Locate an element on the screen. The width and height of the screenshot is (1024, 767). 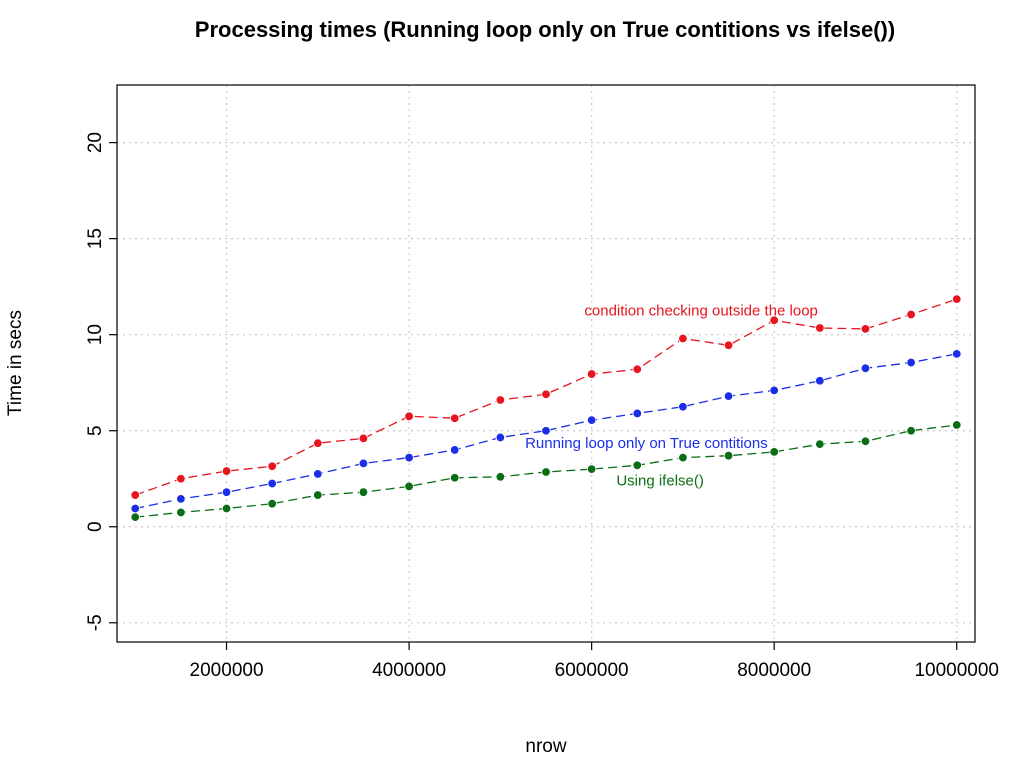
y-axis: -5 0 5 10 15 20 is located at coordinates (101, 381).